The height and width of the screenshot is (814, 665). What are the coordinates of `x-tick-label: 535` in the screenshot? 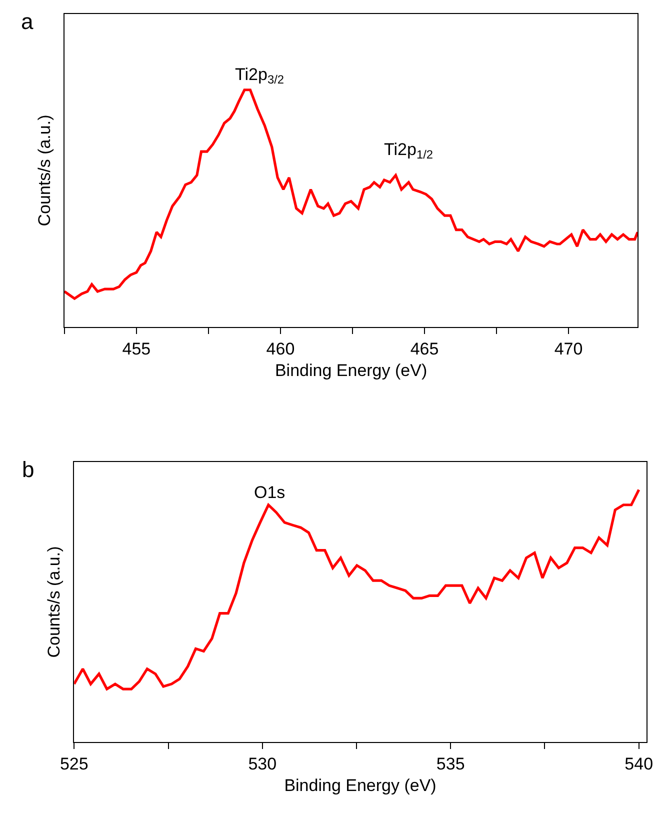 It's located at (450, 764).